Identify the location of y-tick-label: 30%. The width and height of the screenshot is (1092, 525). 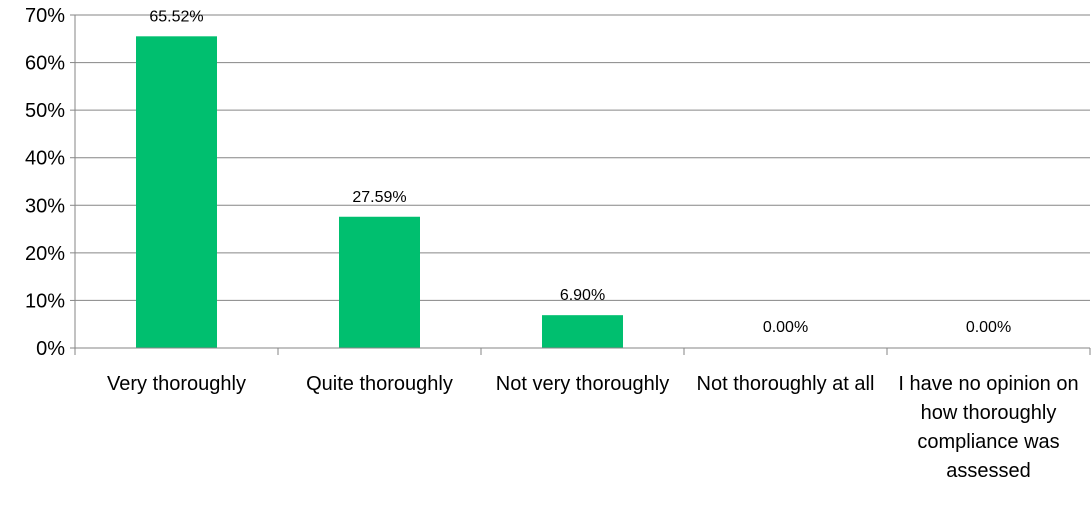
(45, 206).